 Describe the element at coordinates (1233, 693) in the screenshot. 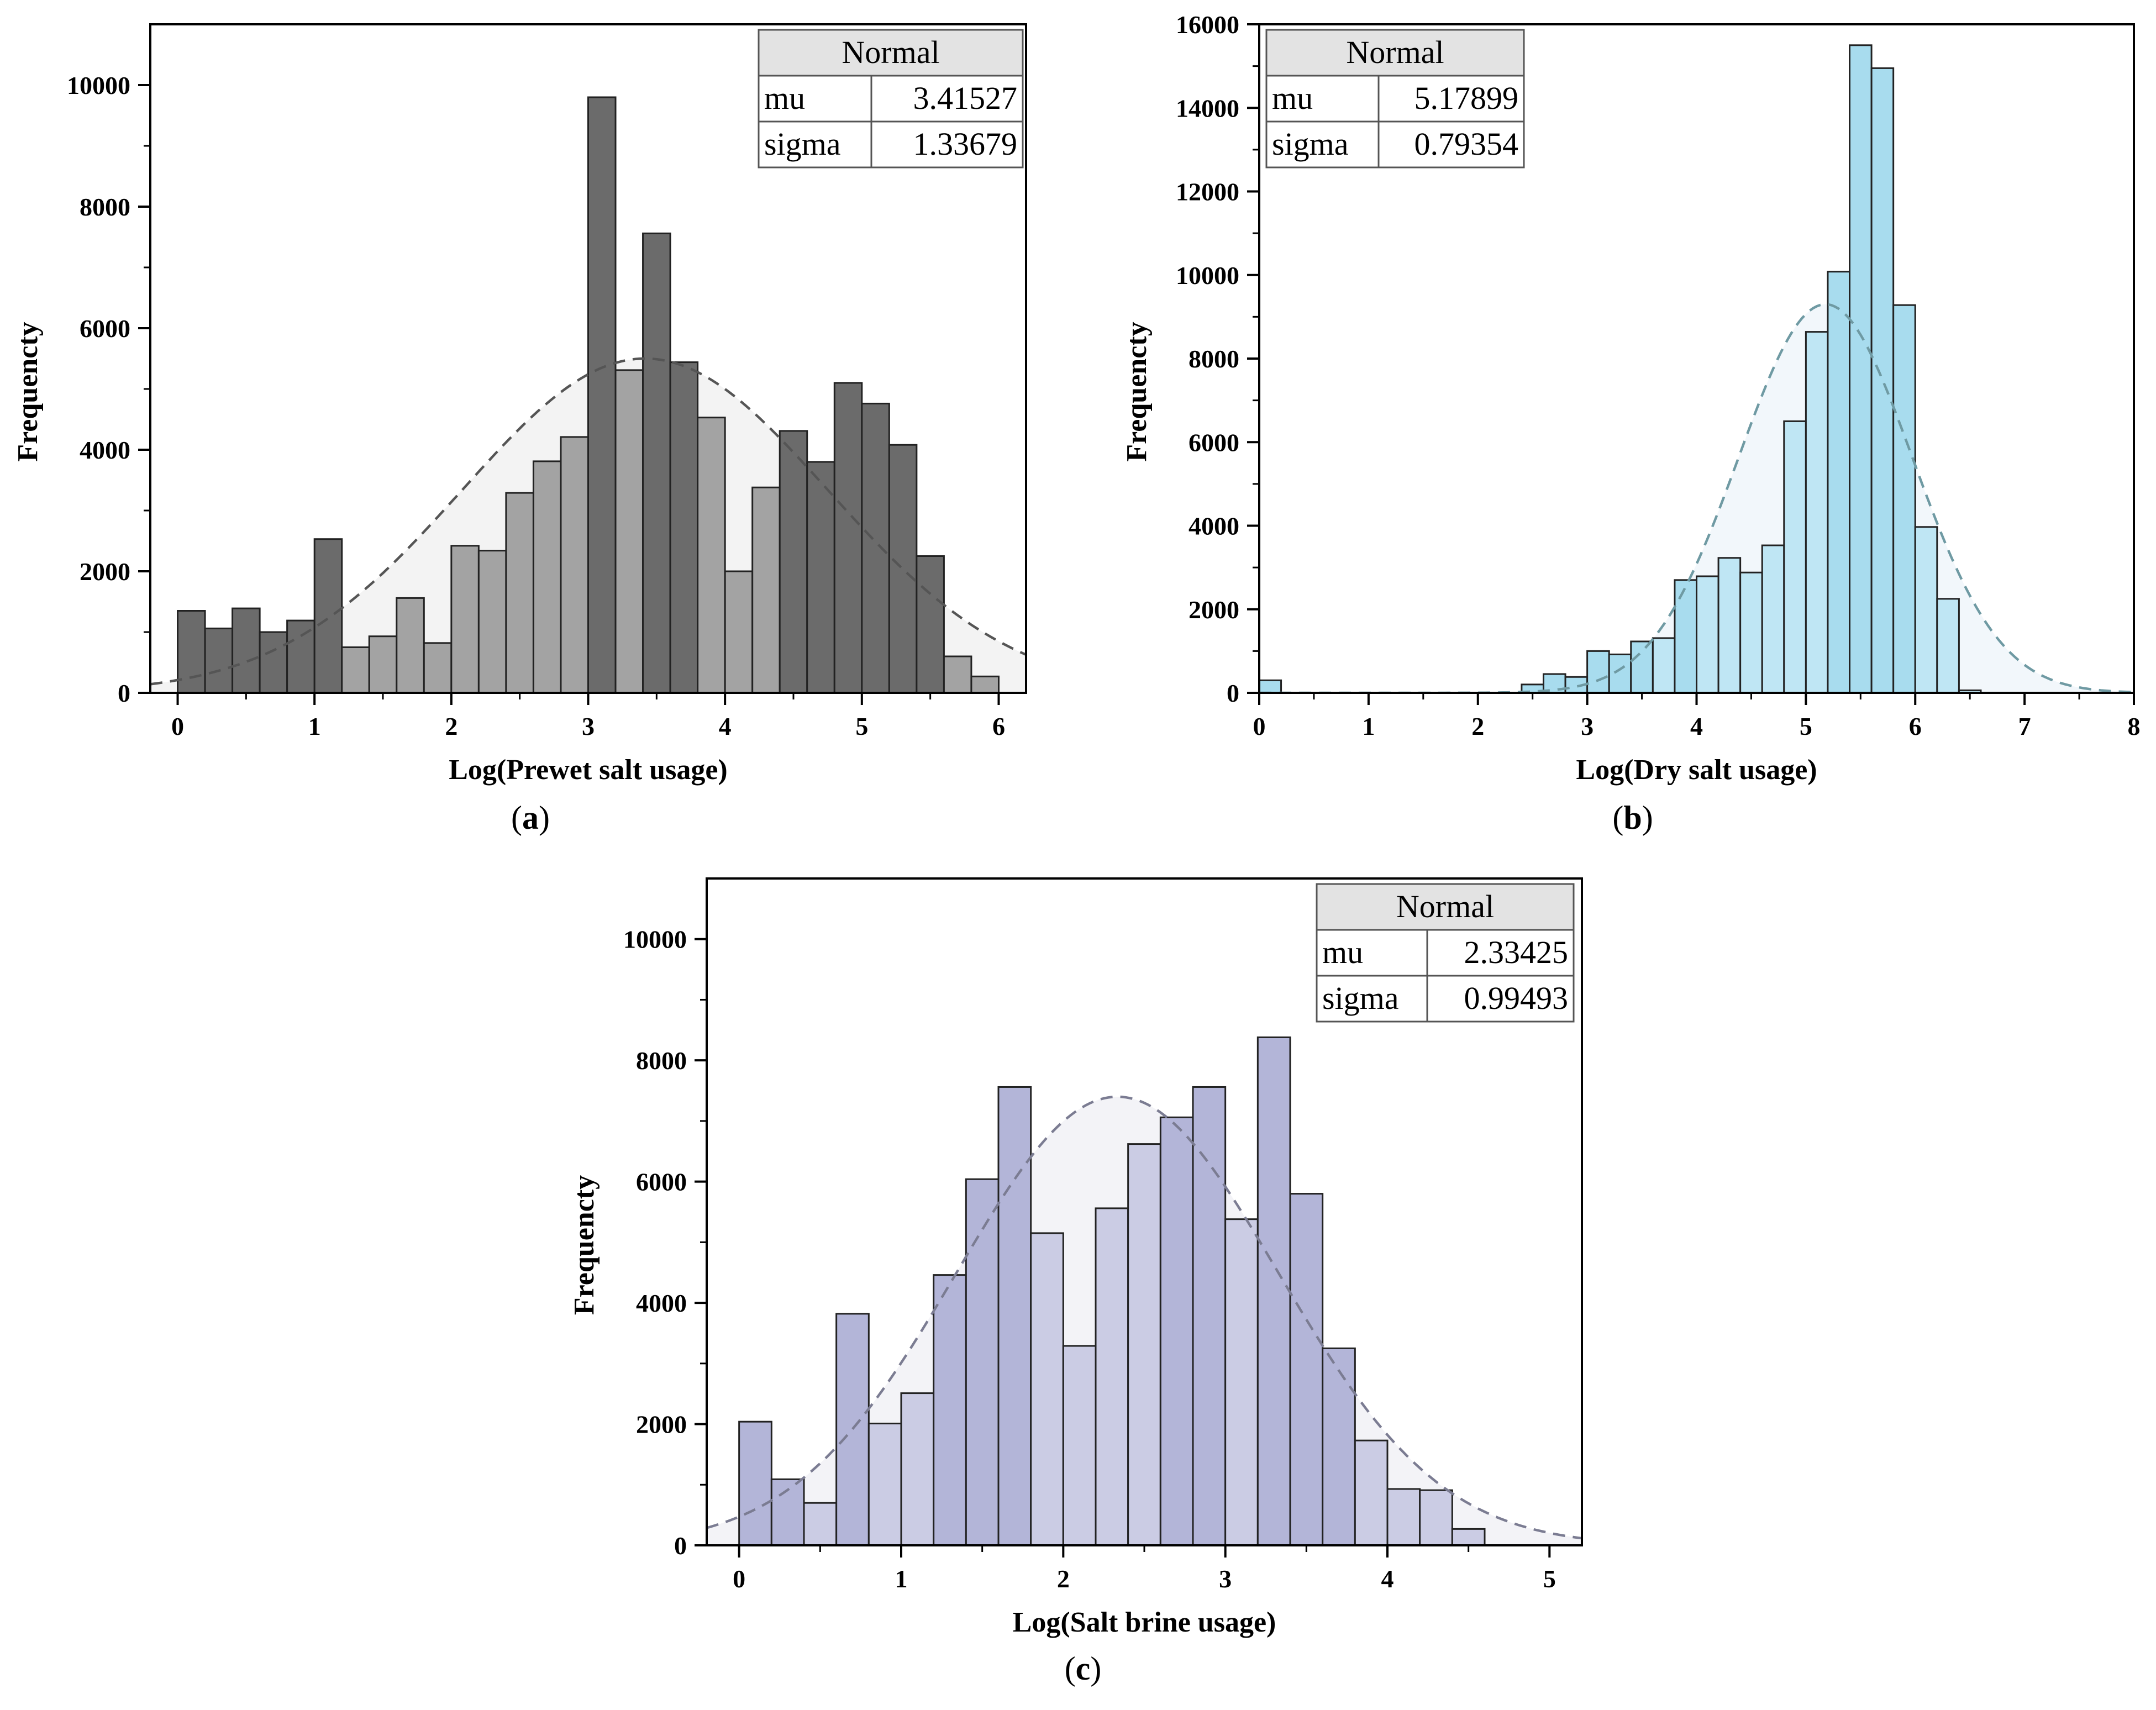

I see `y-tick-label: 0` at that location.